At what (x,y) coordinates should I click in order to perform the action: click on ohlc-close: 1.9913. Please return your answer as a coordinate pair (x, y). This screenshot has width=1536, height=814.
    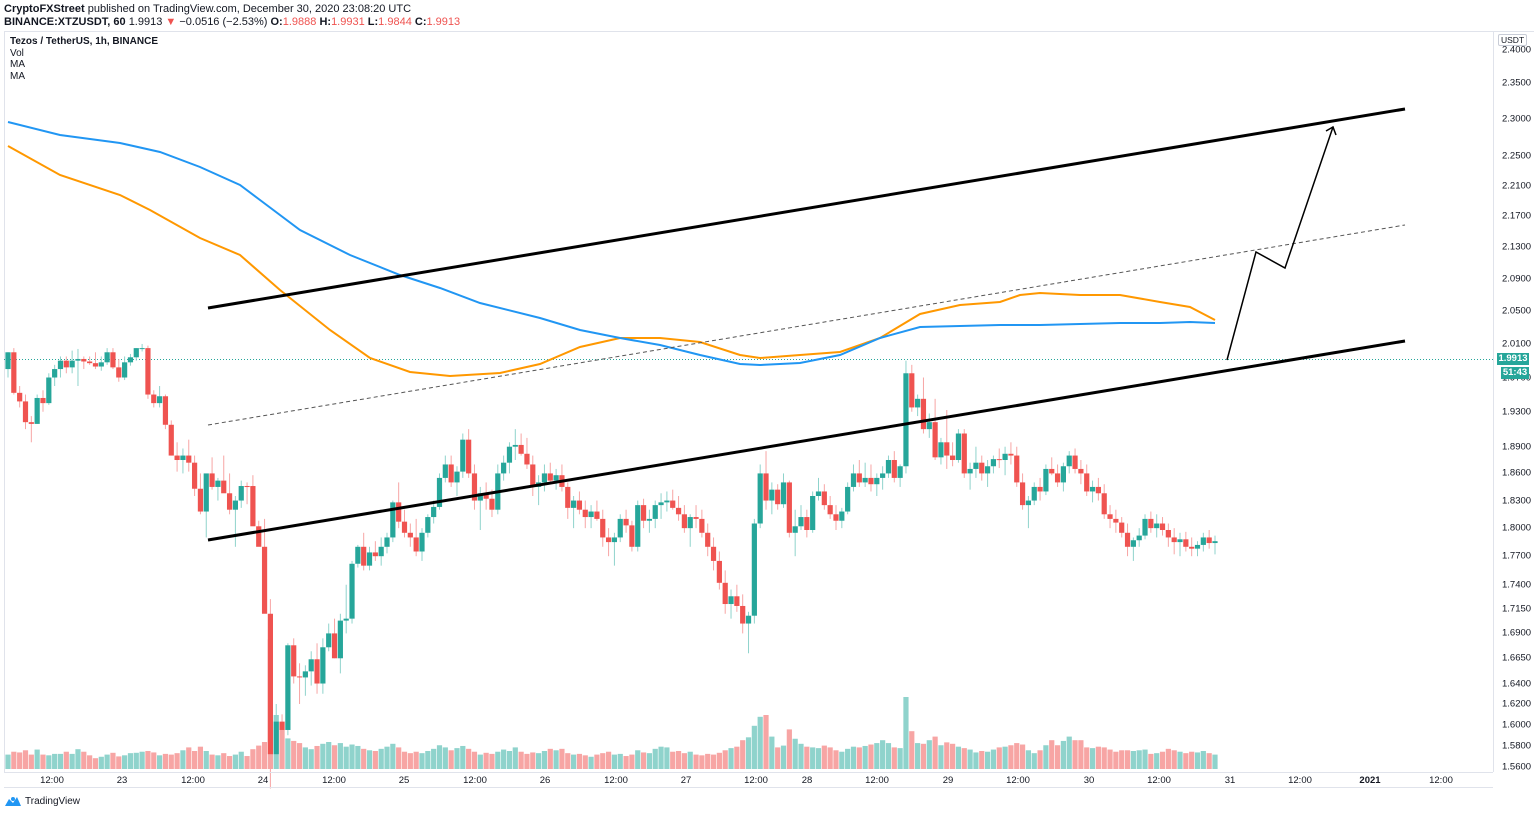
    Looking at the image, I should click on (443, 22).